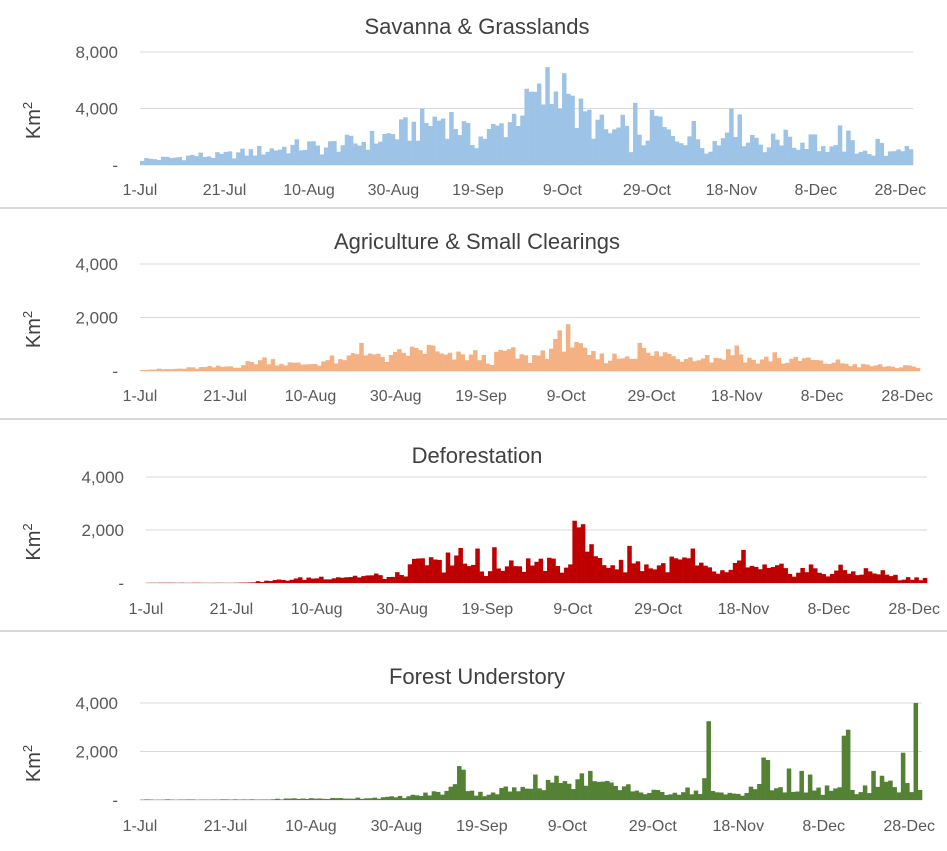 The width and height of the screenshot is (947, 851). I want to click on y-tick-label: 4,000, so click(96, 109).